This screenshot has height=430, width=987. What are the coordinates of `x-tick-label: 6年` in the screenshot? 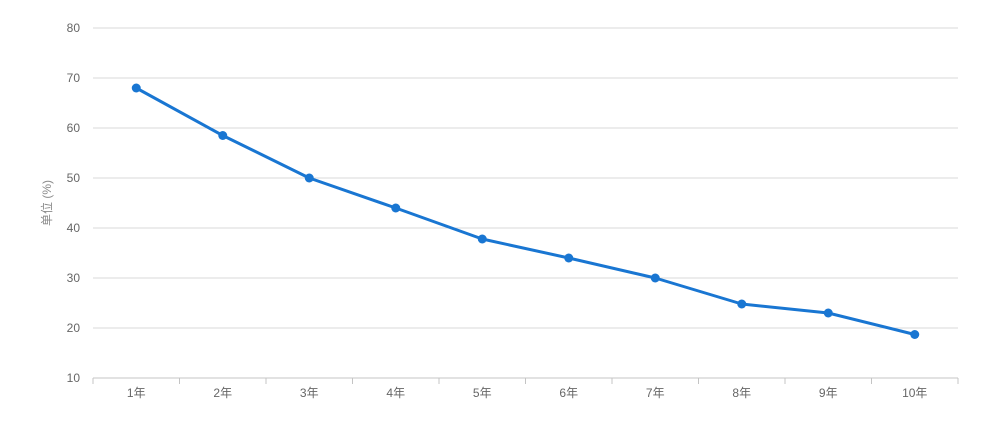 It's located at (568, 393).